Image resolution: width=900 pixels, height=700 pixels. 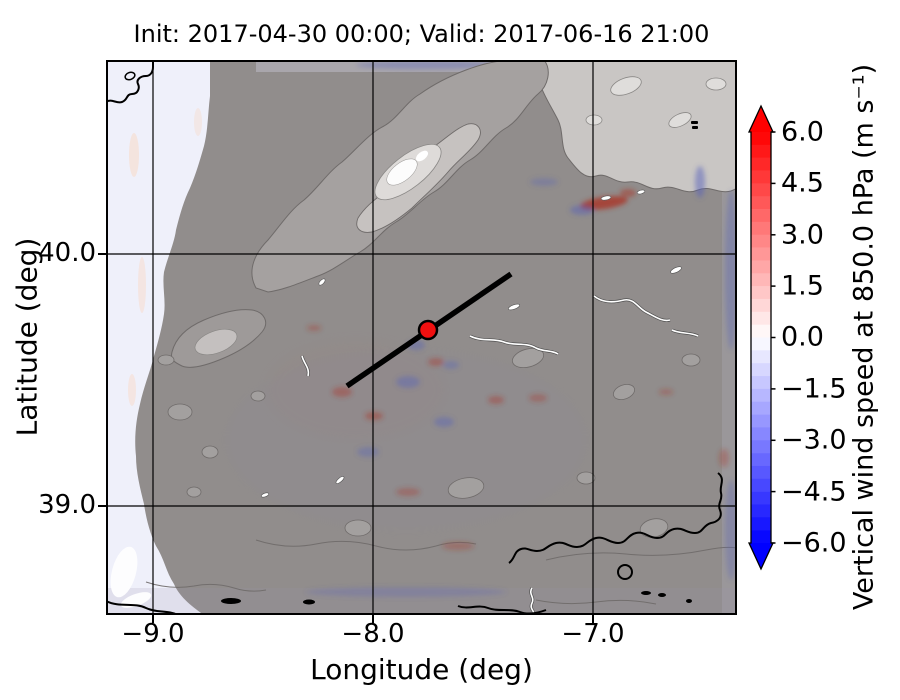 I want to click on station-marker, so click(x=428, y=330).